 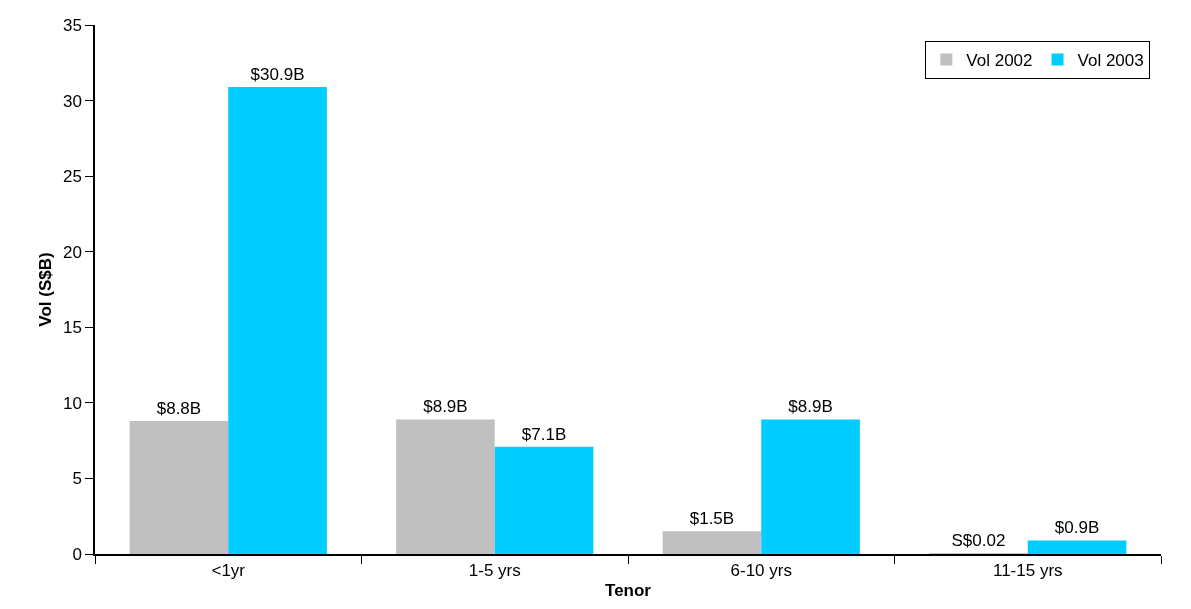 What do you see at coordinates (628, 591) in the screenshot?
I see `x-axis-title: Tenor` at bounding box center [628, 591].